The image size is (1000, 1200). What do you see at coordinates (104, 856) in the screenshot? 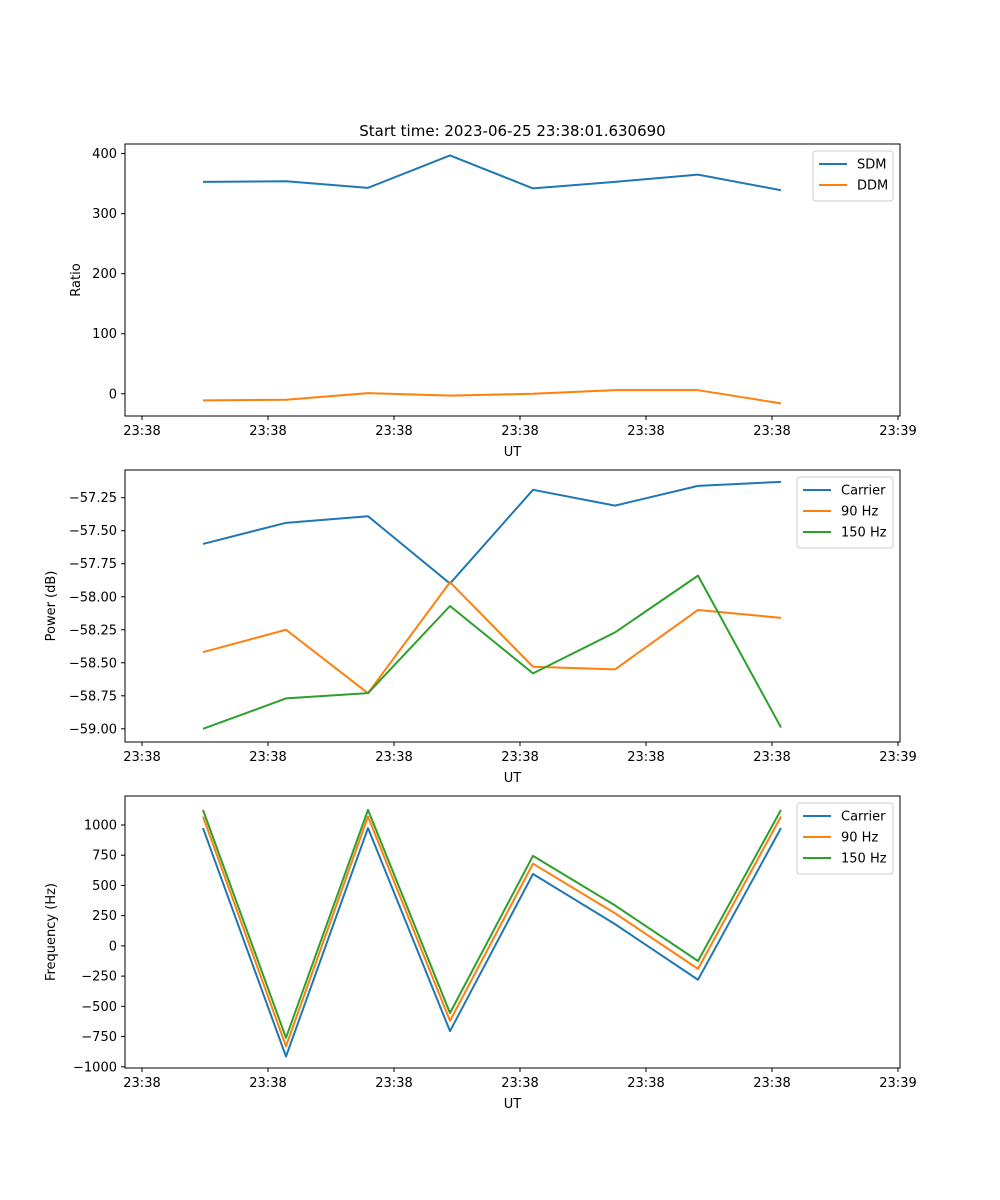
I see `y-tick-label: 750` at bounding box center [104, 856].